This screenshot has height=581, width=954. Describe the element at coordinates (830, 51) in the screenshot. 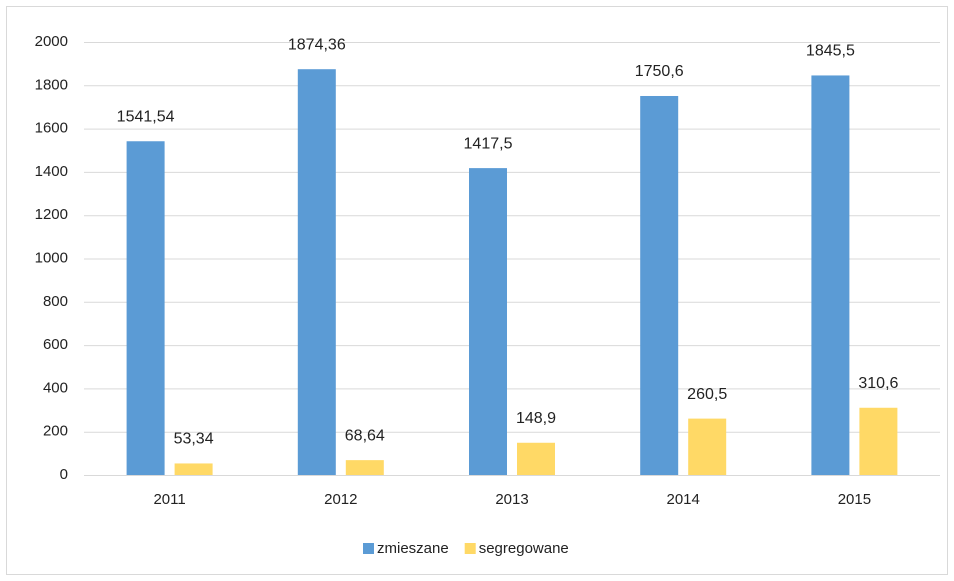

I see `data-label: 1845,5` at that location.